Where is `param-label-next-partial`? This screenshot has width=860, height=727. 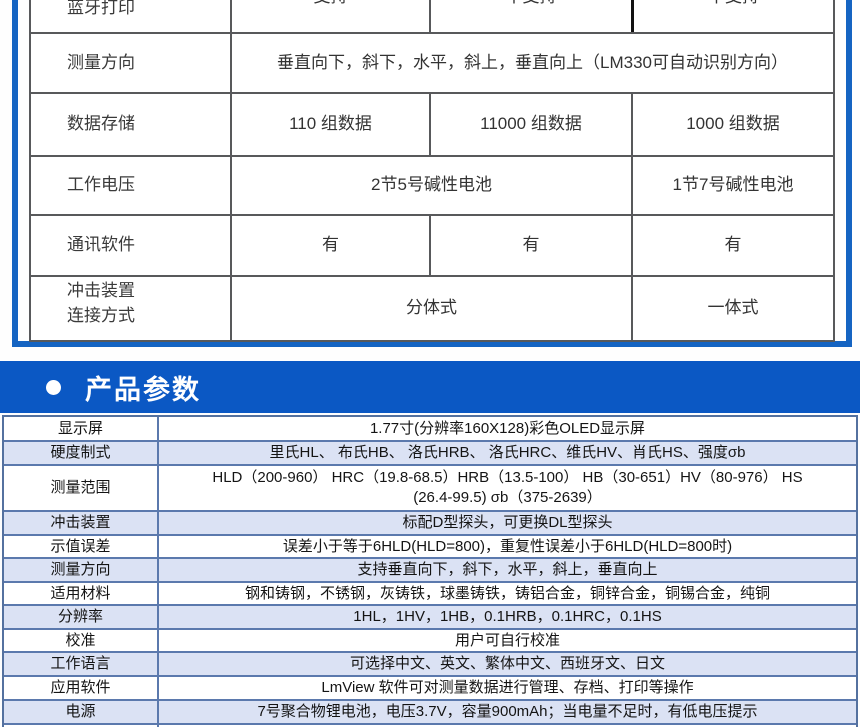 param-label-next-partial is located at coordinates (81, 725).